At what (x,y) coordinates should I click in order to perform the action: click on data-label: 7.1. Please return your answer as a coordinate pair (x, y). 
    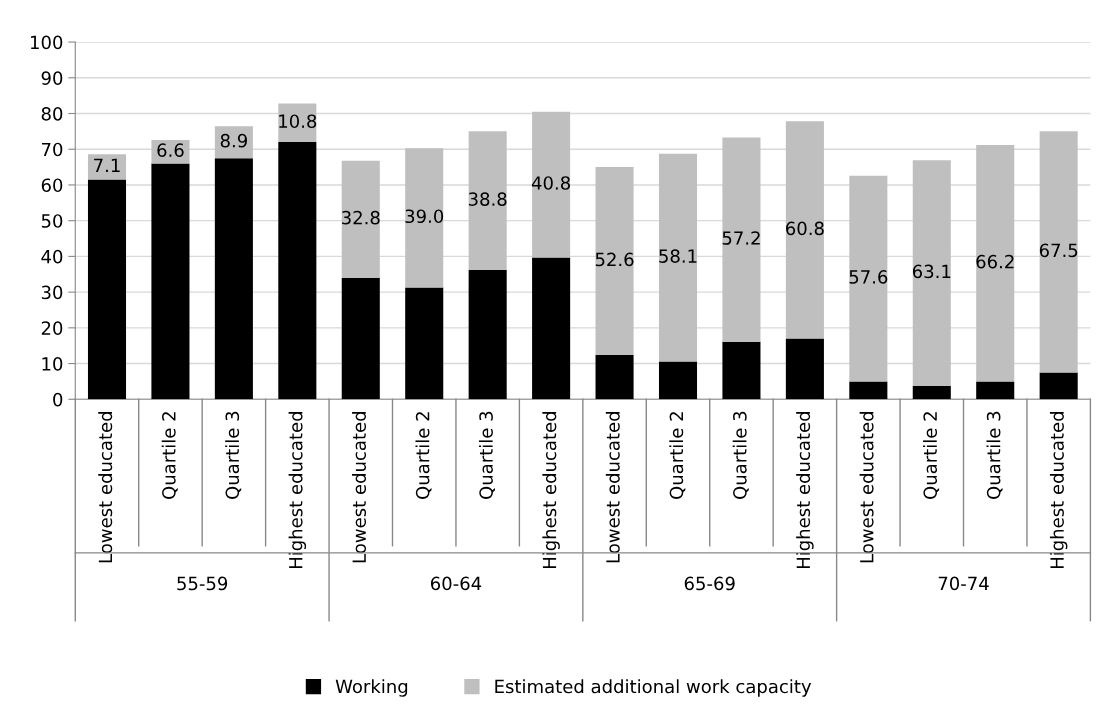
    Looking at the image, I should click on (107, 165).